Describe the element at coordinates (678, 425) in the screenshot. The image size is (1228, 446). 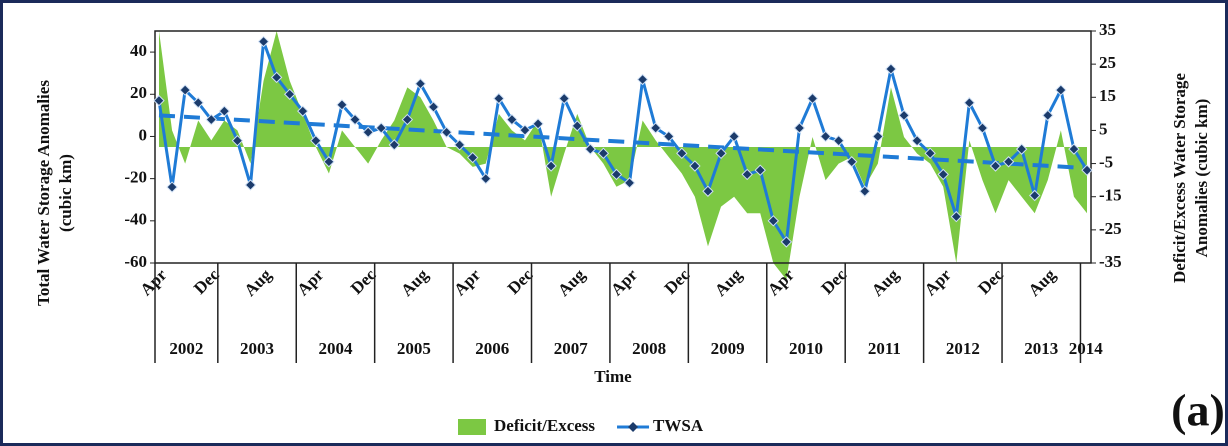
I see `legend-label: TWSA` at that location.